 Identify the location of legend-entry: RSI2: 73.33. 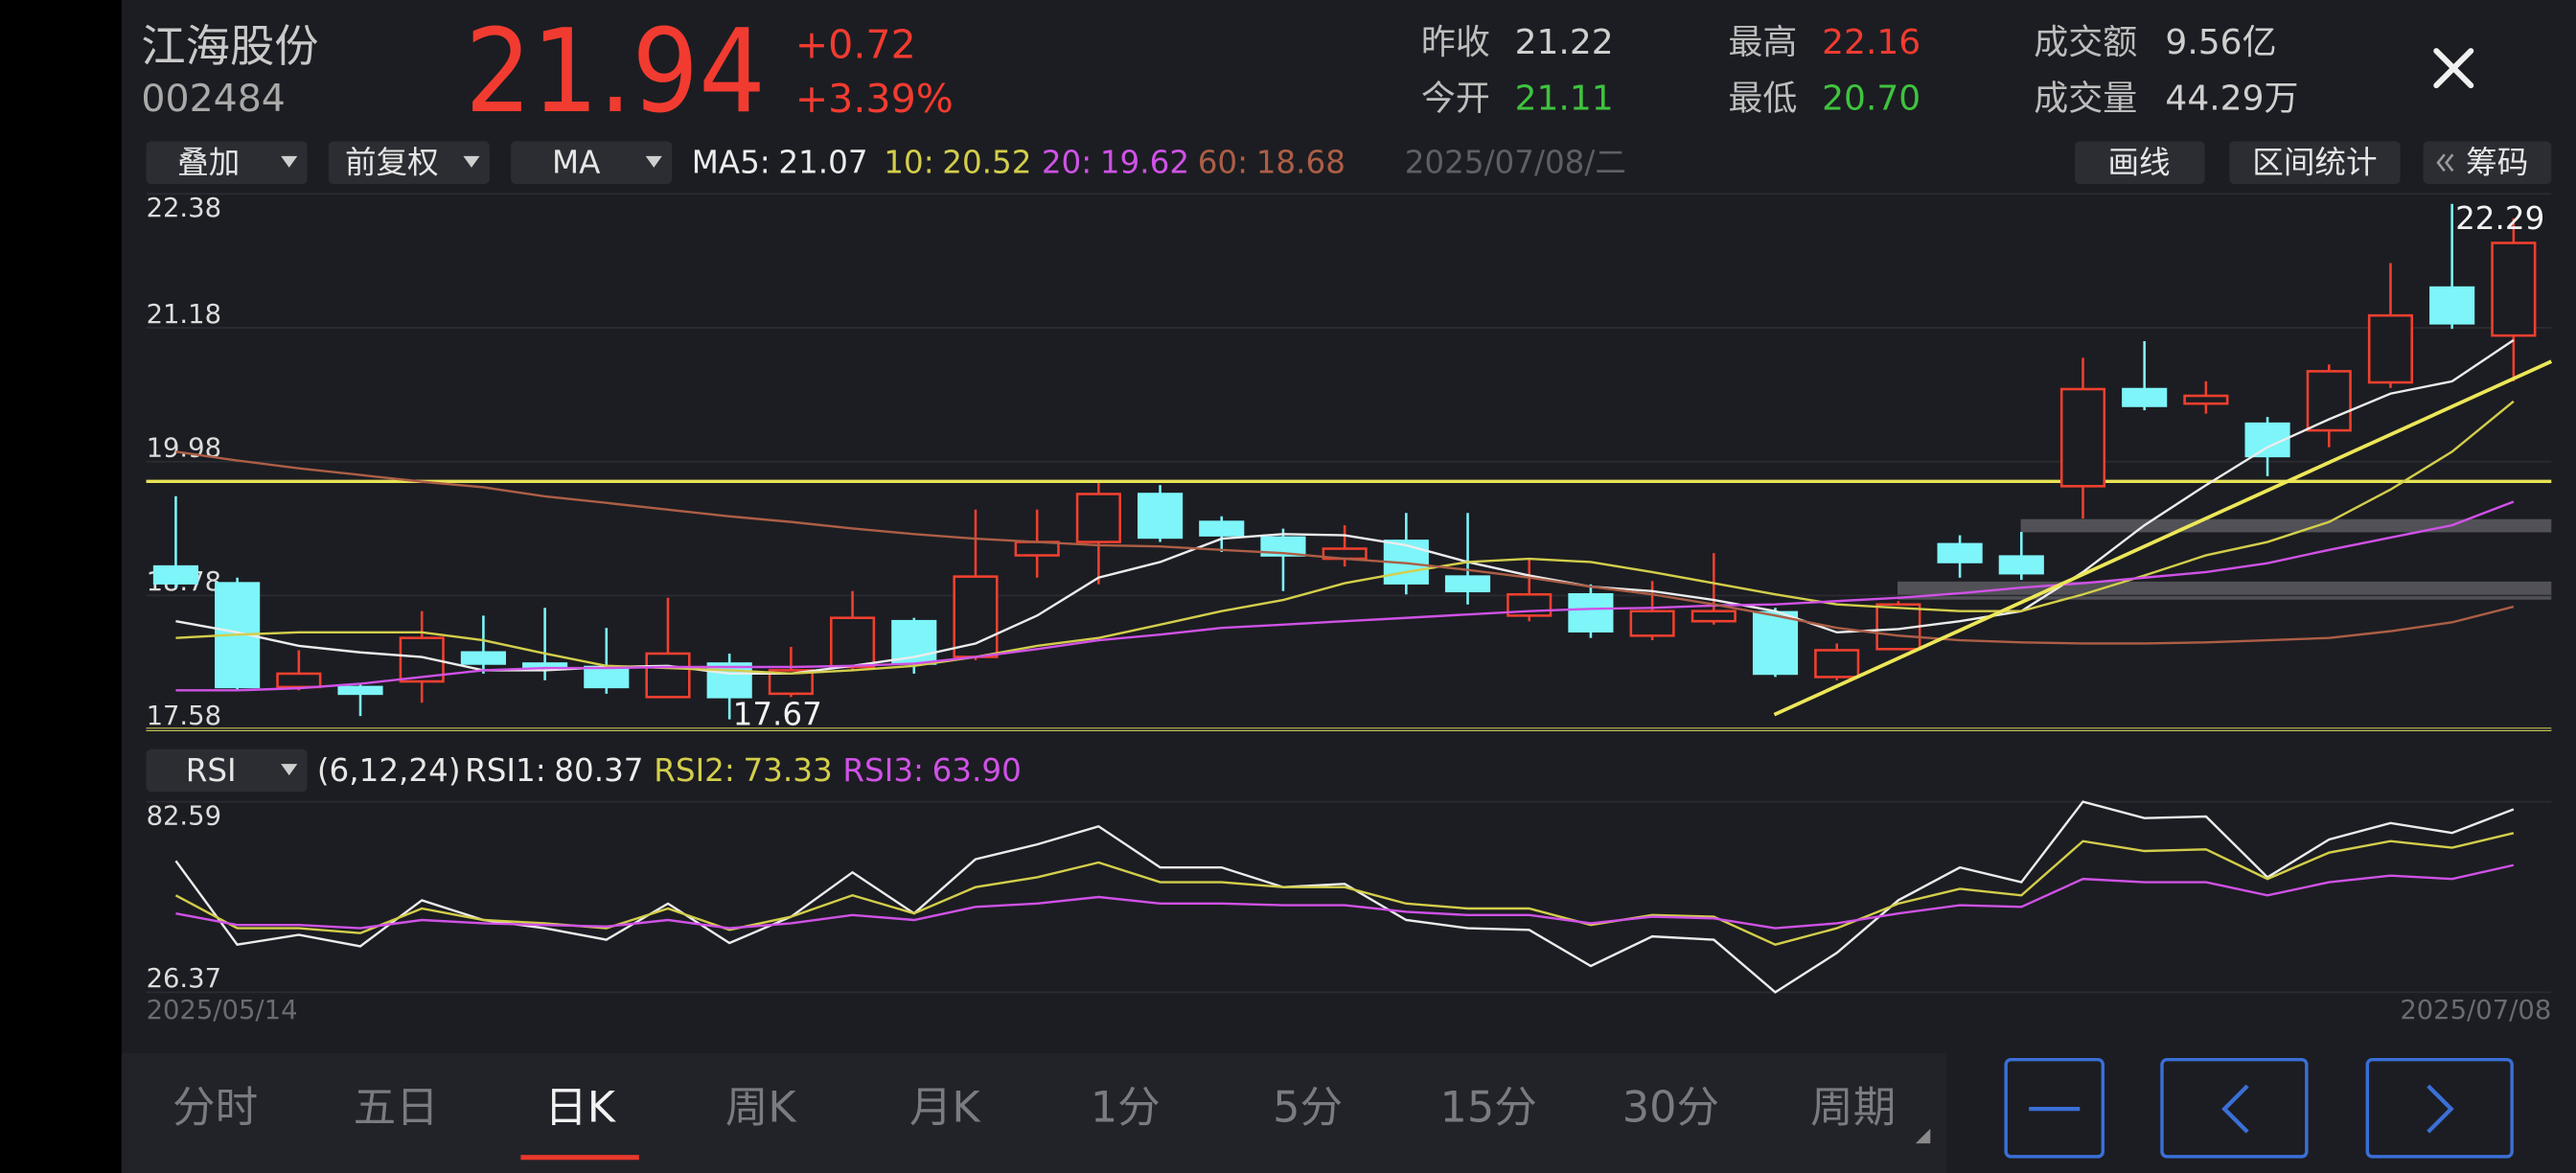
(743, 770).